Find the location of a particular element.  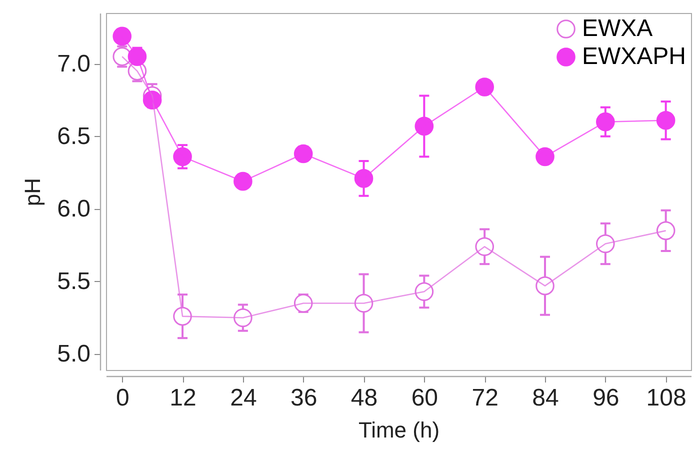

x-tick-label: 12 is located at coordinates (183, 398).